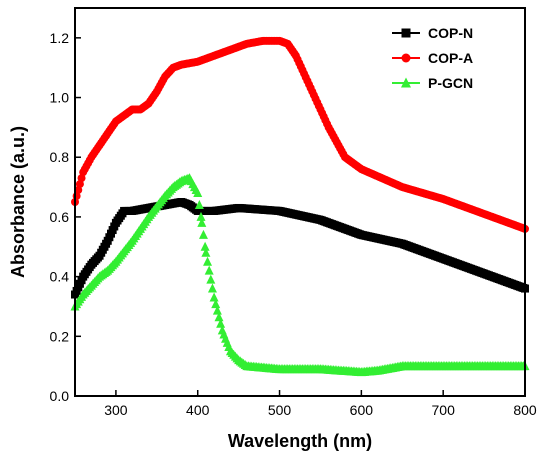 The height and width of the screenshot is (463, 550). I want to click on legend: COP-N COP-A P-GCN, so click(432, 58).